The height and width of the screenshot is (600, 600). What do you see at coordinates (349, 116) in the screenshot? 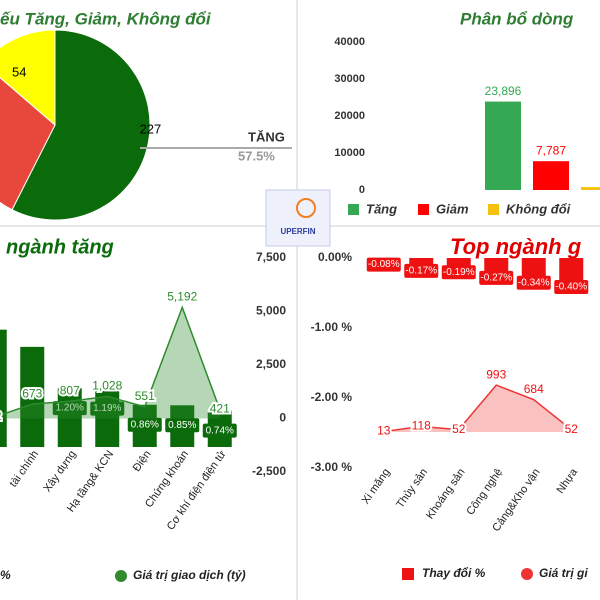
I see `y-tick-label: 20000` at bounding box center [349, 116].